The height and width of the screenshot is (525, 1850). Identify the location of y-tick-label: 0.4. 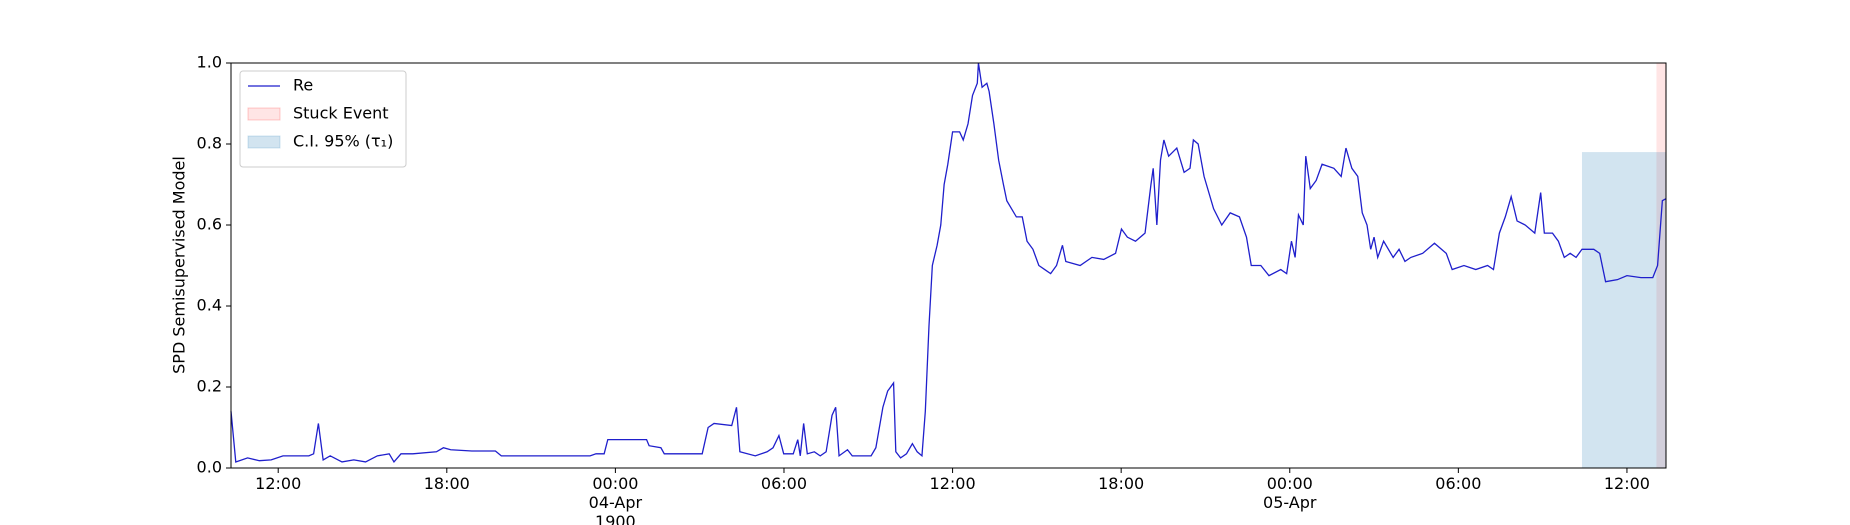
(209, 305).